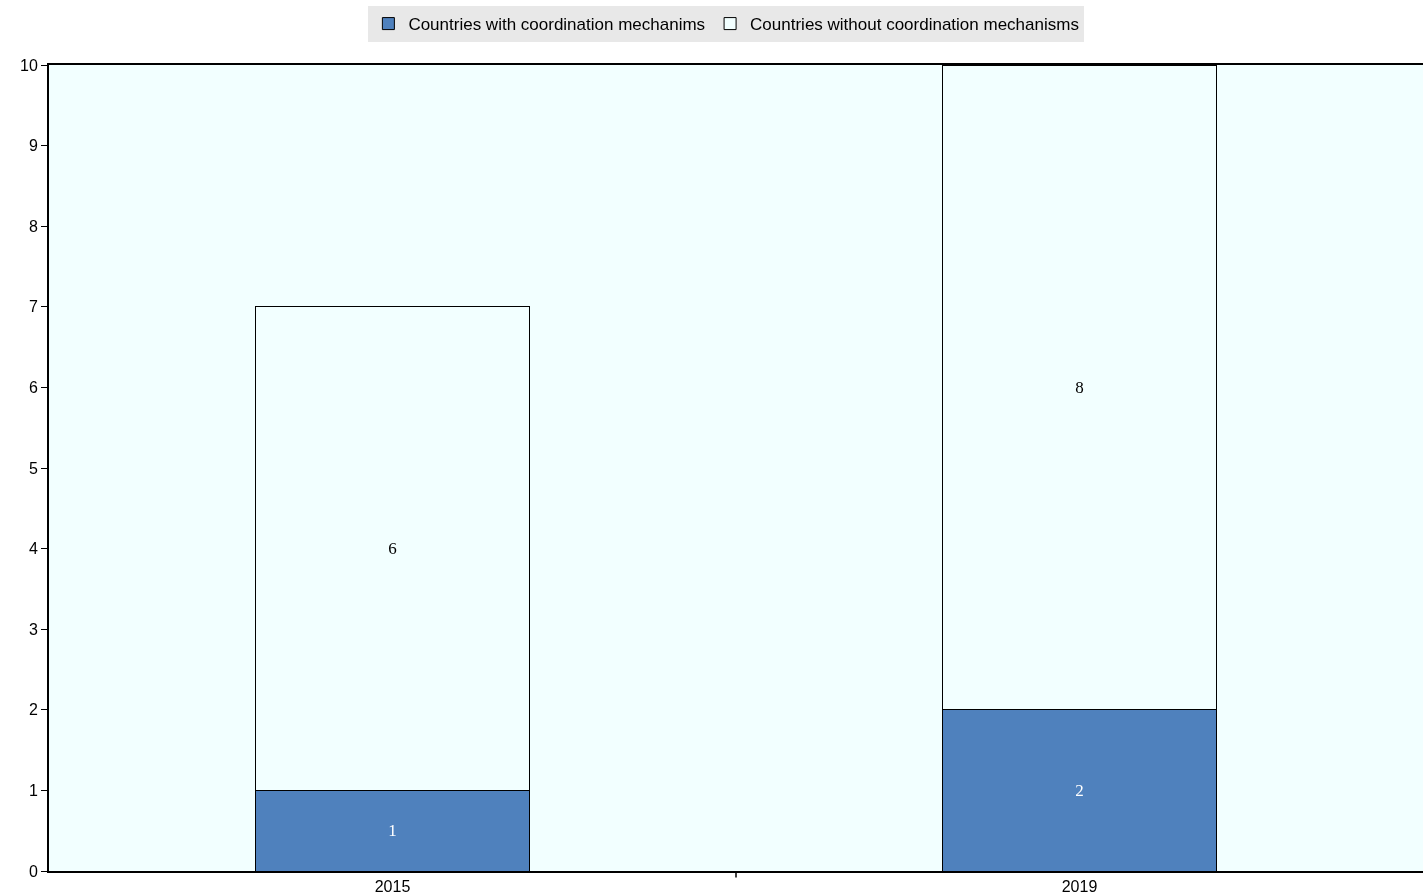  I want to click on y-tick-label: 6, so click(33, 387).